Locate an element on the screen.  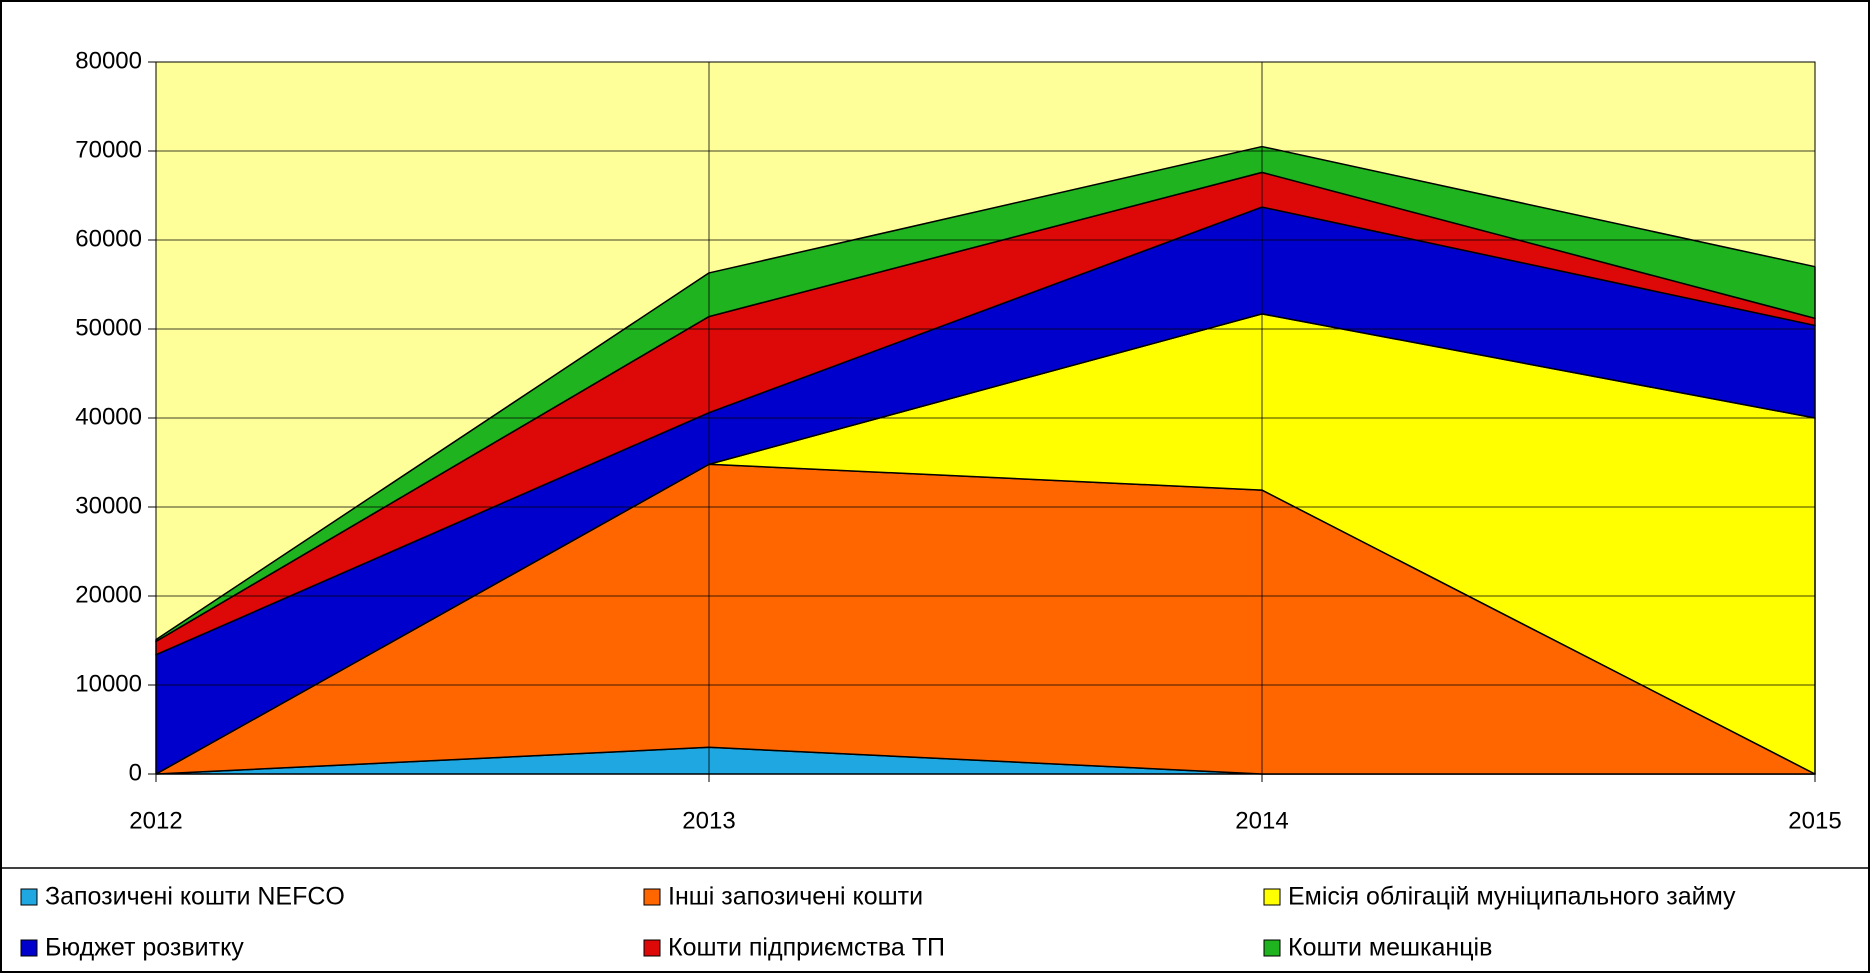
x-tick-label: 2013 is located at coordinates (708, 820).